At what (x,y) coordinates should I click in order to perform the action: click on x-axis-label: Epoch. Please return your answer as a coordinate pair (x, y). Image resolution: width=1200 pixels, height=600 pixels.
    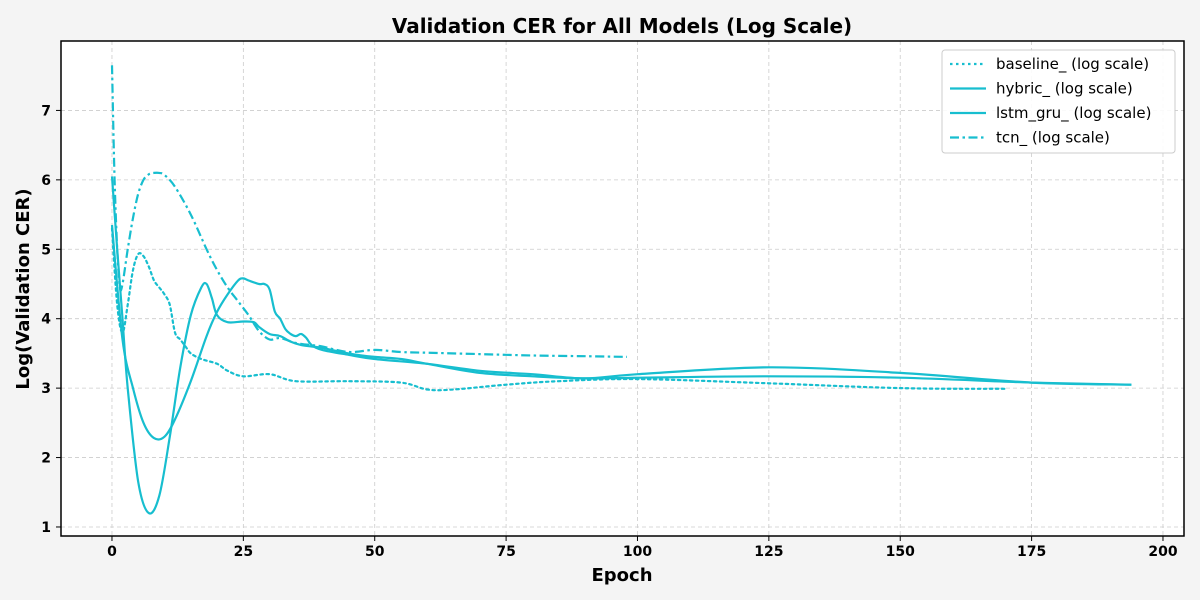
    Looking at the image, I should click on (621, 575).